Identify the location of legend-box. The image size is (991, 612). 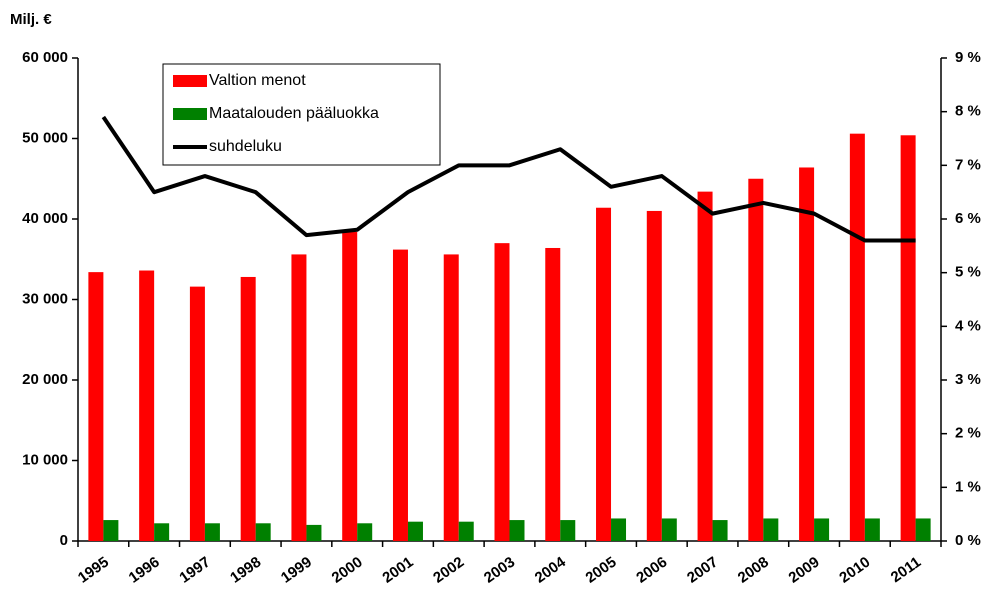
(301, 114).